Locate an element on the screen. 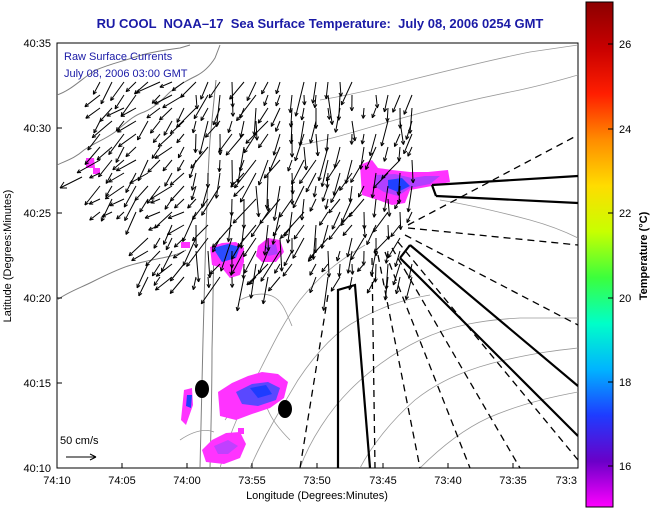 The image size is (651, 511). sst-patch-south is located at coordinates (234, 418).